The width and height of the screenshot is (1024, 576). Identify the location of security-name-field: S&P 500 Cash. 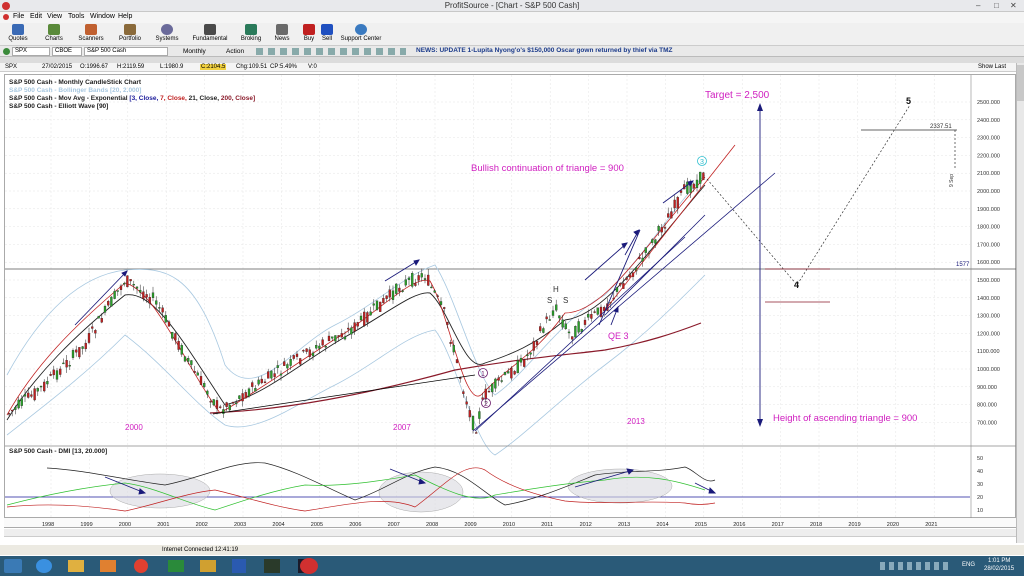
(126, 51).